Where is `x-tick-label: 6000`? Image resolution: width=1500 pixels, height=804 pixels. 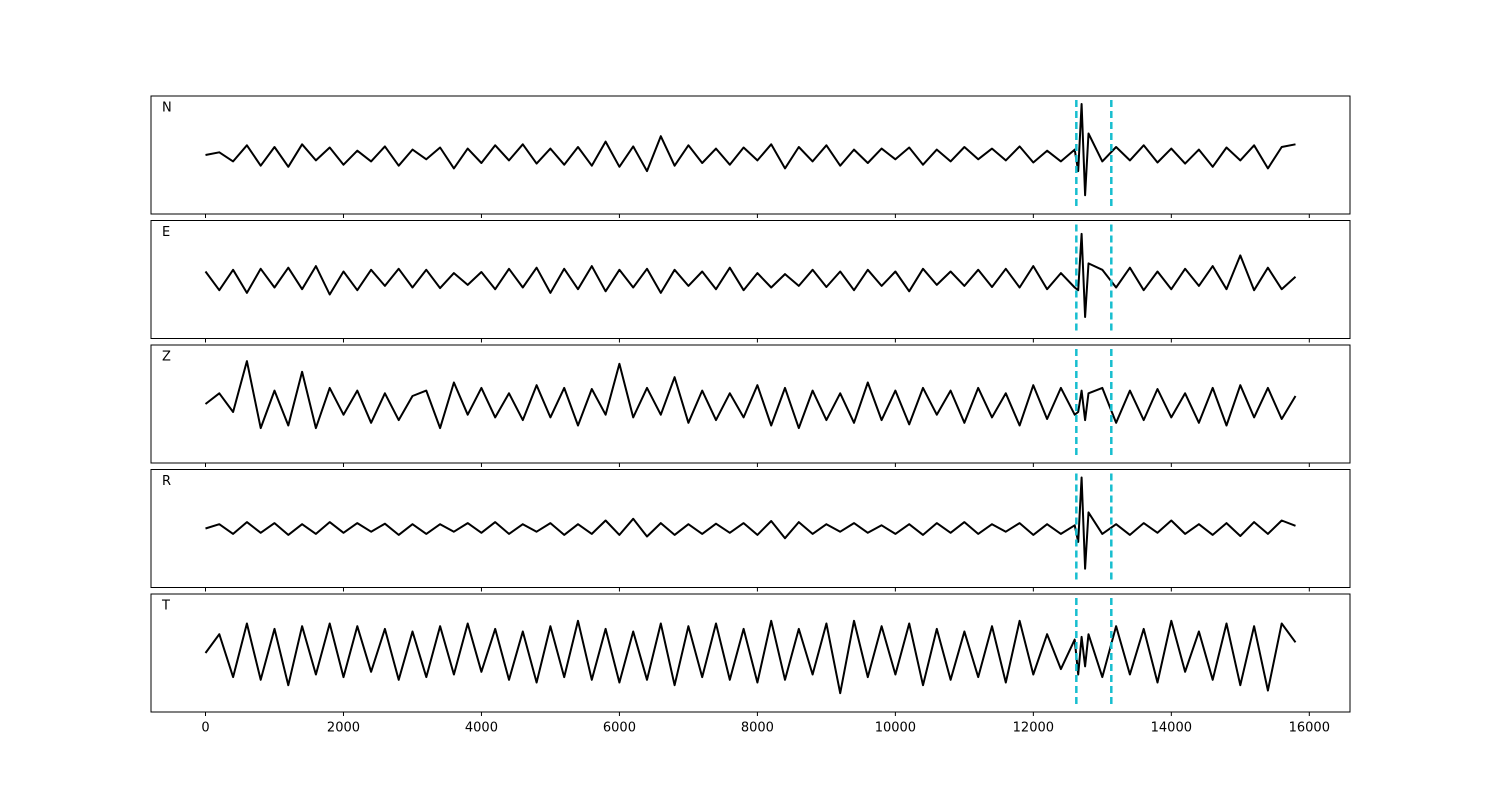
x-tick-label: 6000 is located at coordinates (619, 728).